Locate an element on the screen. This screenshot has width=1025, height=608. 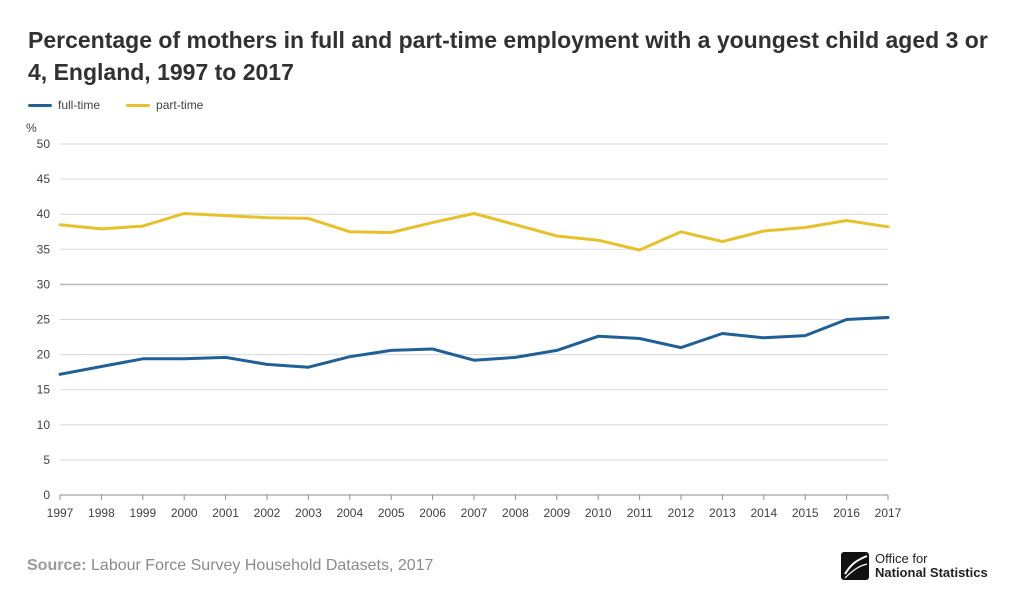
data-point-part-time-2011 is located at coordinates (639, 250).